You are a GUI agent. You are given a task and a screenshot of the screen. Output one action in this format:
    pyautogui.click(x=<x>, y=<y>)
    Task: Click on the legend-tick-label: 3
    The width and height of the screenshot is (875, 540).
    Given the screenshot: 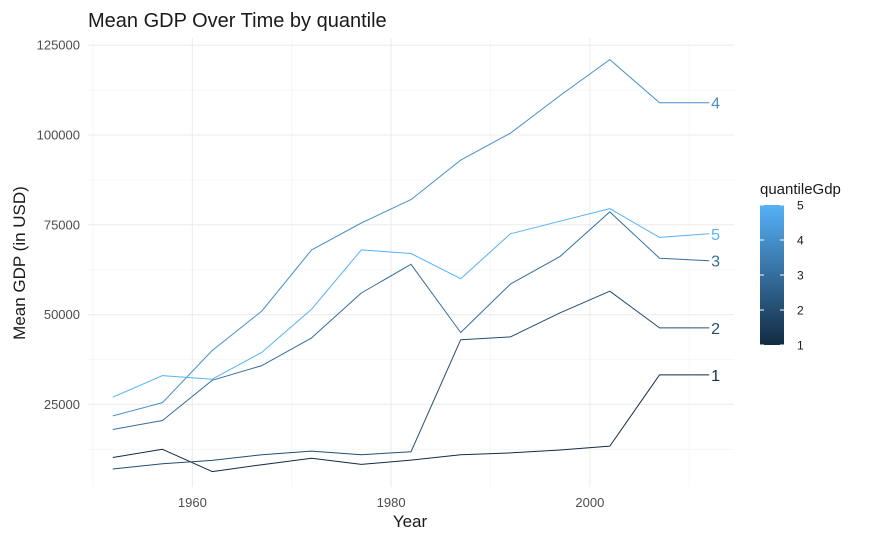 What is the action you would take?
    pyautogui.click(x=800, y=276)
    